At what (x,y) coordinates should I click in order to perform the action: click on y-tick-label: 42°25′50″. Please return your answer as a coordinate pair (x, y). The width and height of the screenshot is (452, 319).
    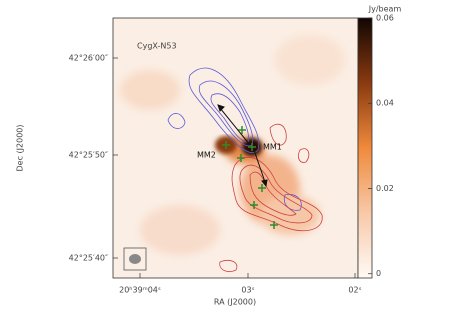
    Looking at the image, I should click on (88, 155).